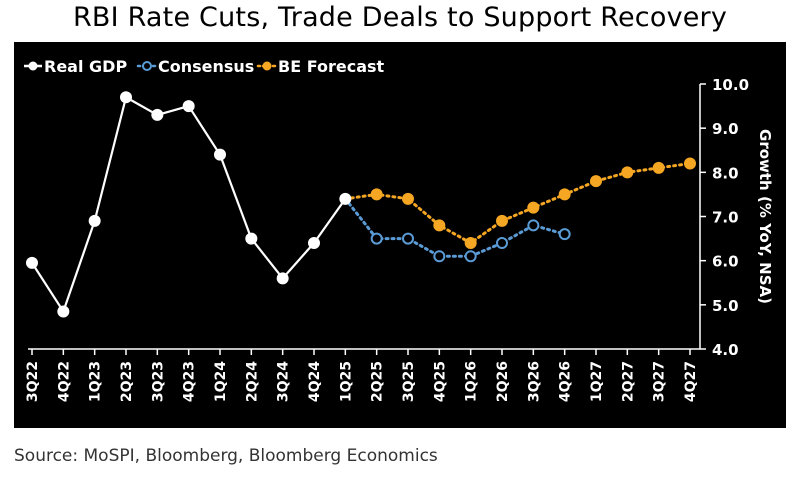 This screenshot has width=800, height=480. What do you see at coordinates (725, 306) in the screenshot?
I see `y-tick-label: 5.0` at bounding box center [725, 306].